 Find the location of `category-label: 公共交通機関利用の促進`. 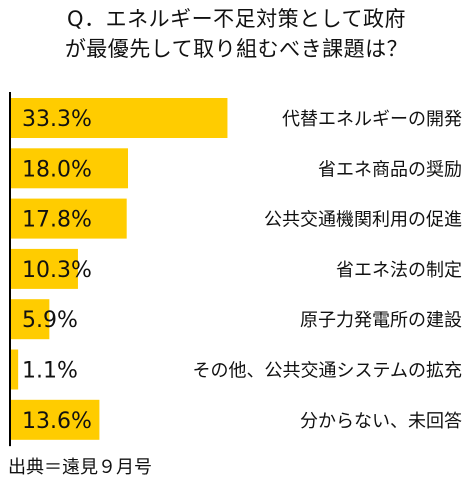

category-label: 公共交通機関利用の促進 is located at coordinates (363, 220).